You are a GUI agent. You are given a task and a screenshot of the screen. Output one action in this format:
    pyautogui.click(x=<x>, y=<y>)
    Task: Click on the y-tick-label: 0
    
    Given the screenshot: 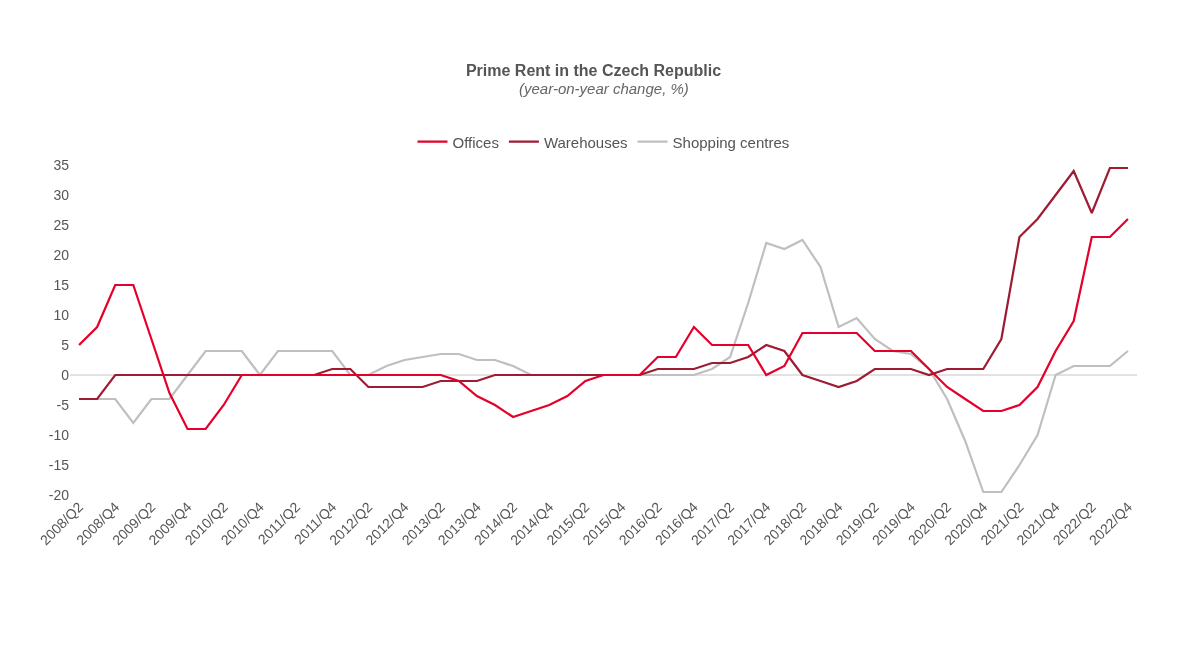 What is the action you would take?
    pyautogui.click(x=65, y=374)
    